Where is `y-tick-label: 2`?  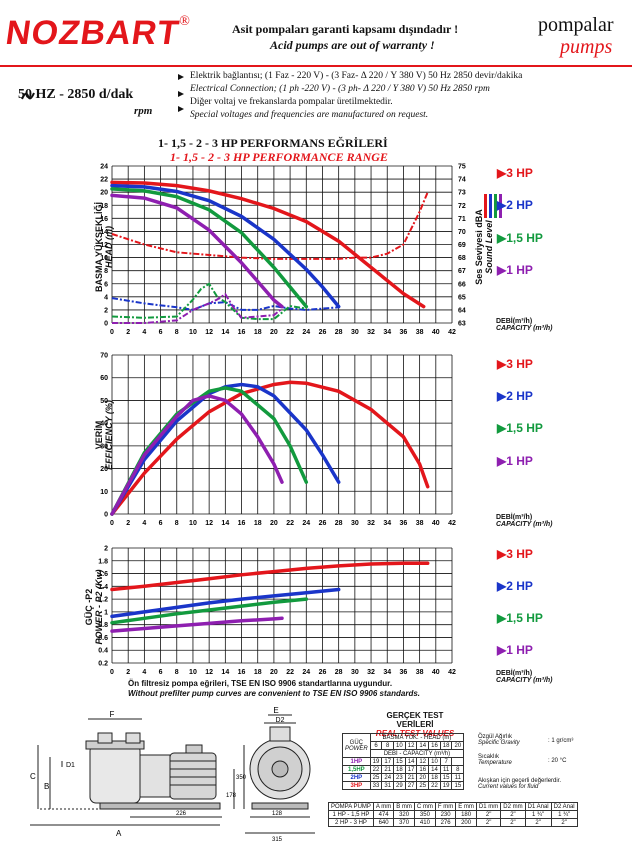
y-tick-label: 2 is located at coordinates (106, 310).